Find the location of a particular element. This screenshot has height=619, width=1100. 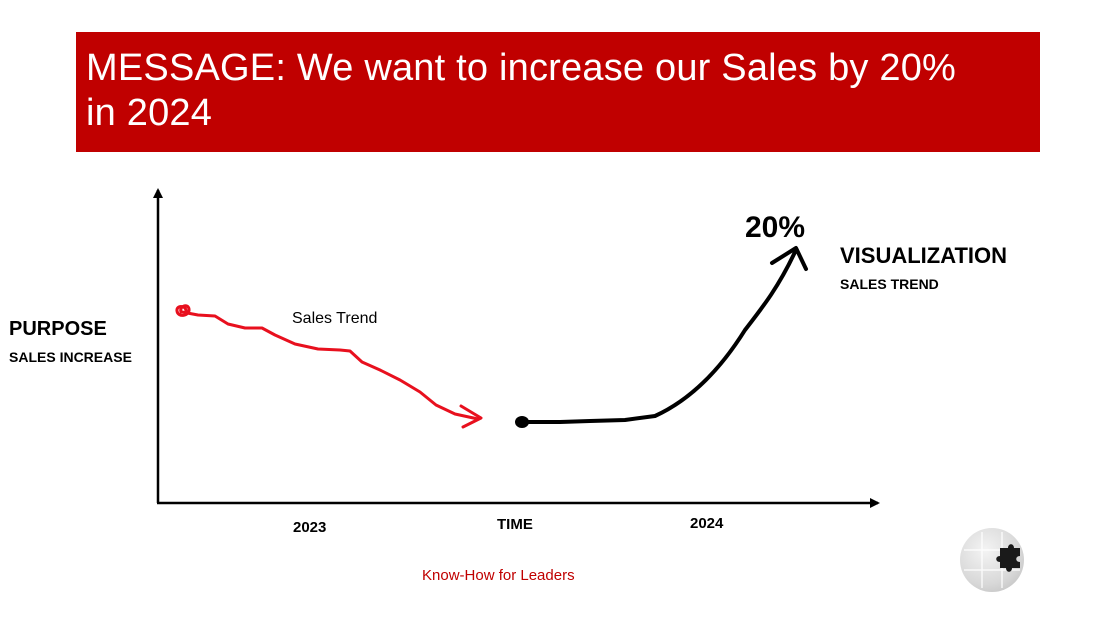

visualization-title: VISUALIZATION is located at coordinates (924, 255).